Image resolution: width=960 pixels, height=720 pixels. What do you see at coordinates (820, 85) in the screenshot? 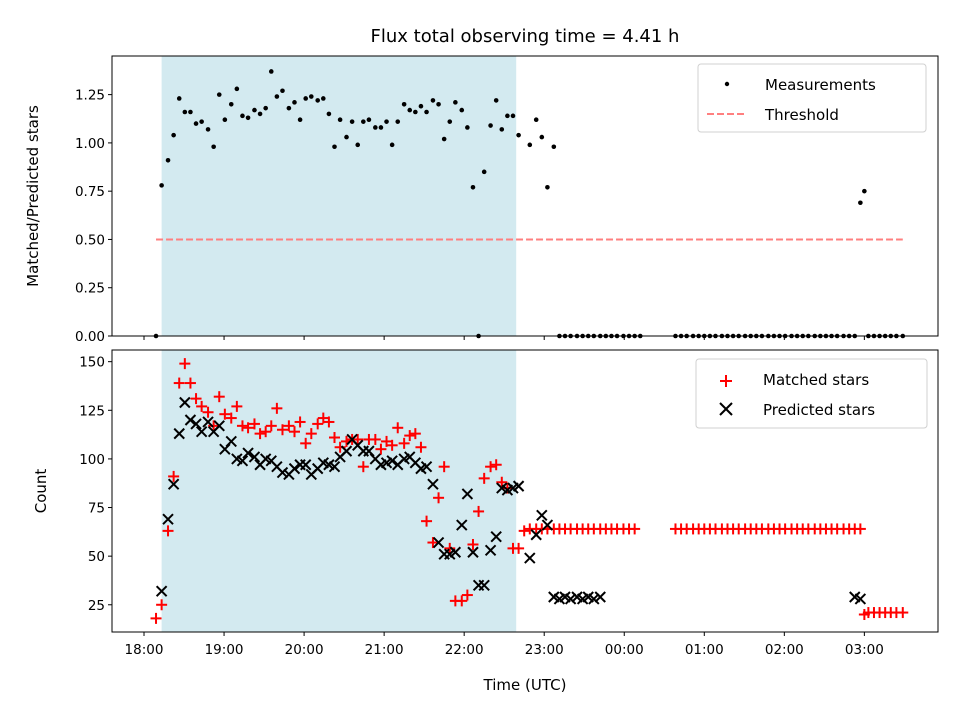
I see `legend-label-measurements: Measurements` at bounding box center [820, 85].